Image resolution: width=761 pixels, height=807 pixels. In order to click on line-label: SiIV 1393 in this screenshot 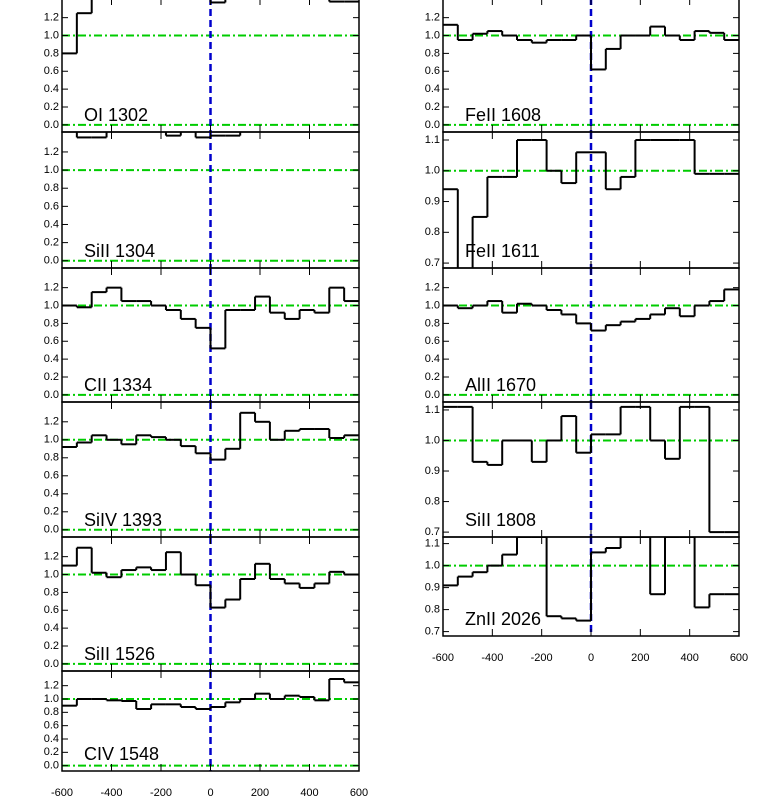, I will do `click(123, 520)`.